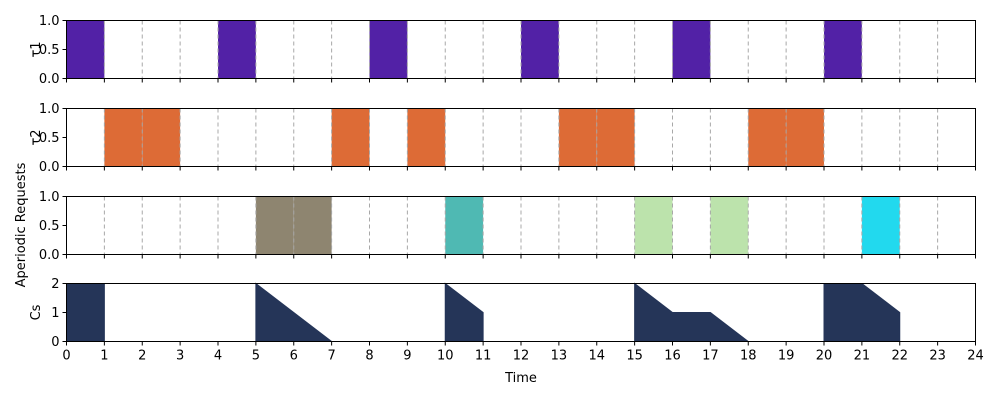 The height and width of the screenshot is (400, 1000). I want to click on x-tick-label: 0, so click(66, 356).